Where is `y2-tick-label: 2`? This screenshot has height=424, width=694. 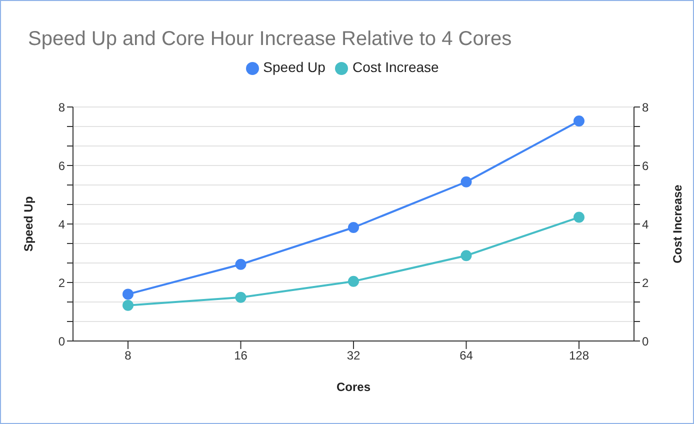
y2-tick-label: 2 is located at coordinates (645, 283).